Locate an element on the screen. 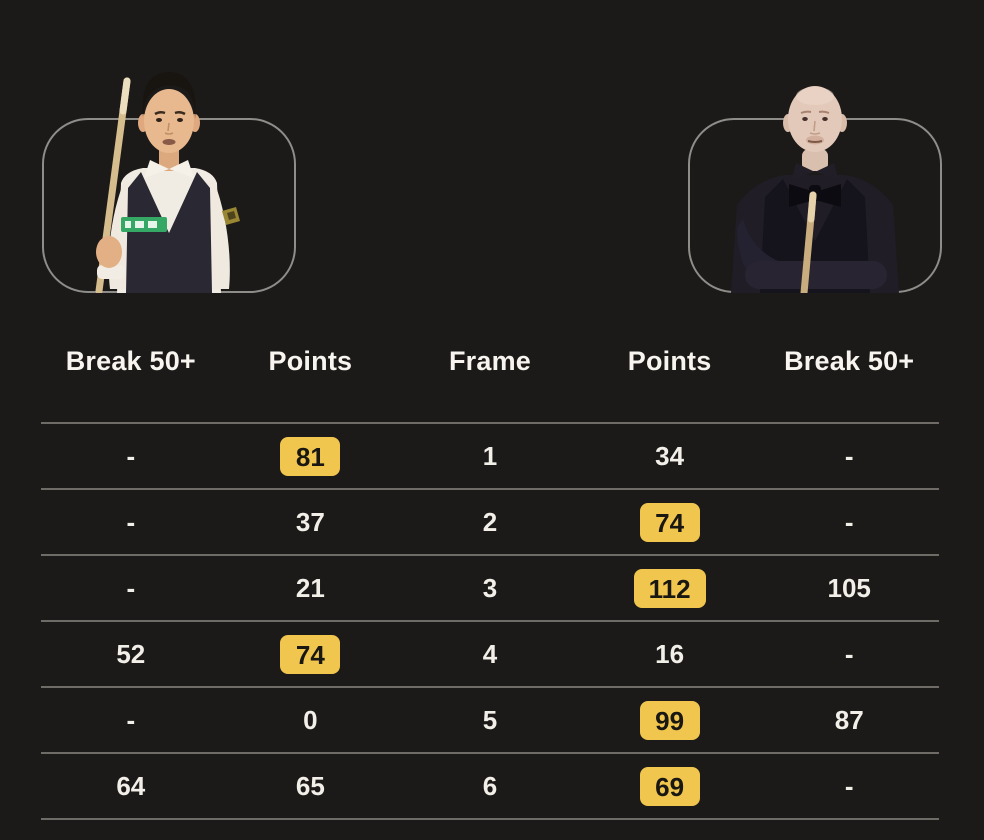 The width and height of the screenshot is (984, 840). player-right-portrait is located at coordinates (815, 189).